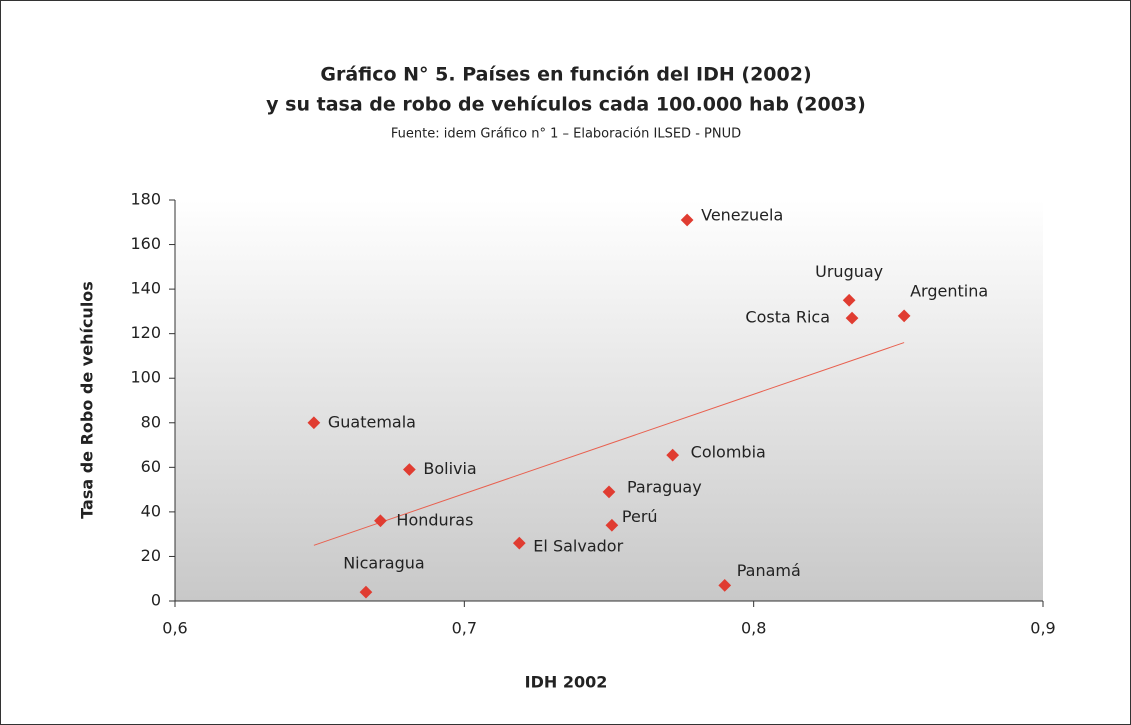 The image size is (1131, 725). What do you see at coordinates (1042, 628) in the screenshot?
I see `x-tick-label: 0,9` at bounding box center [1042, 628].